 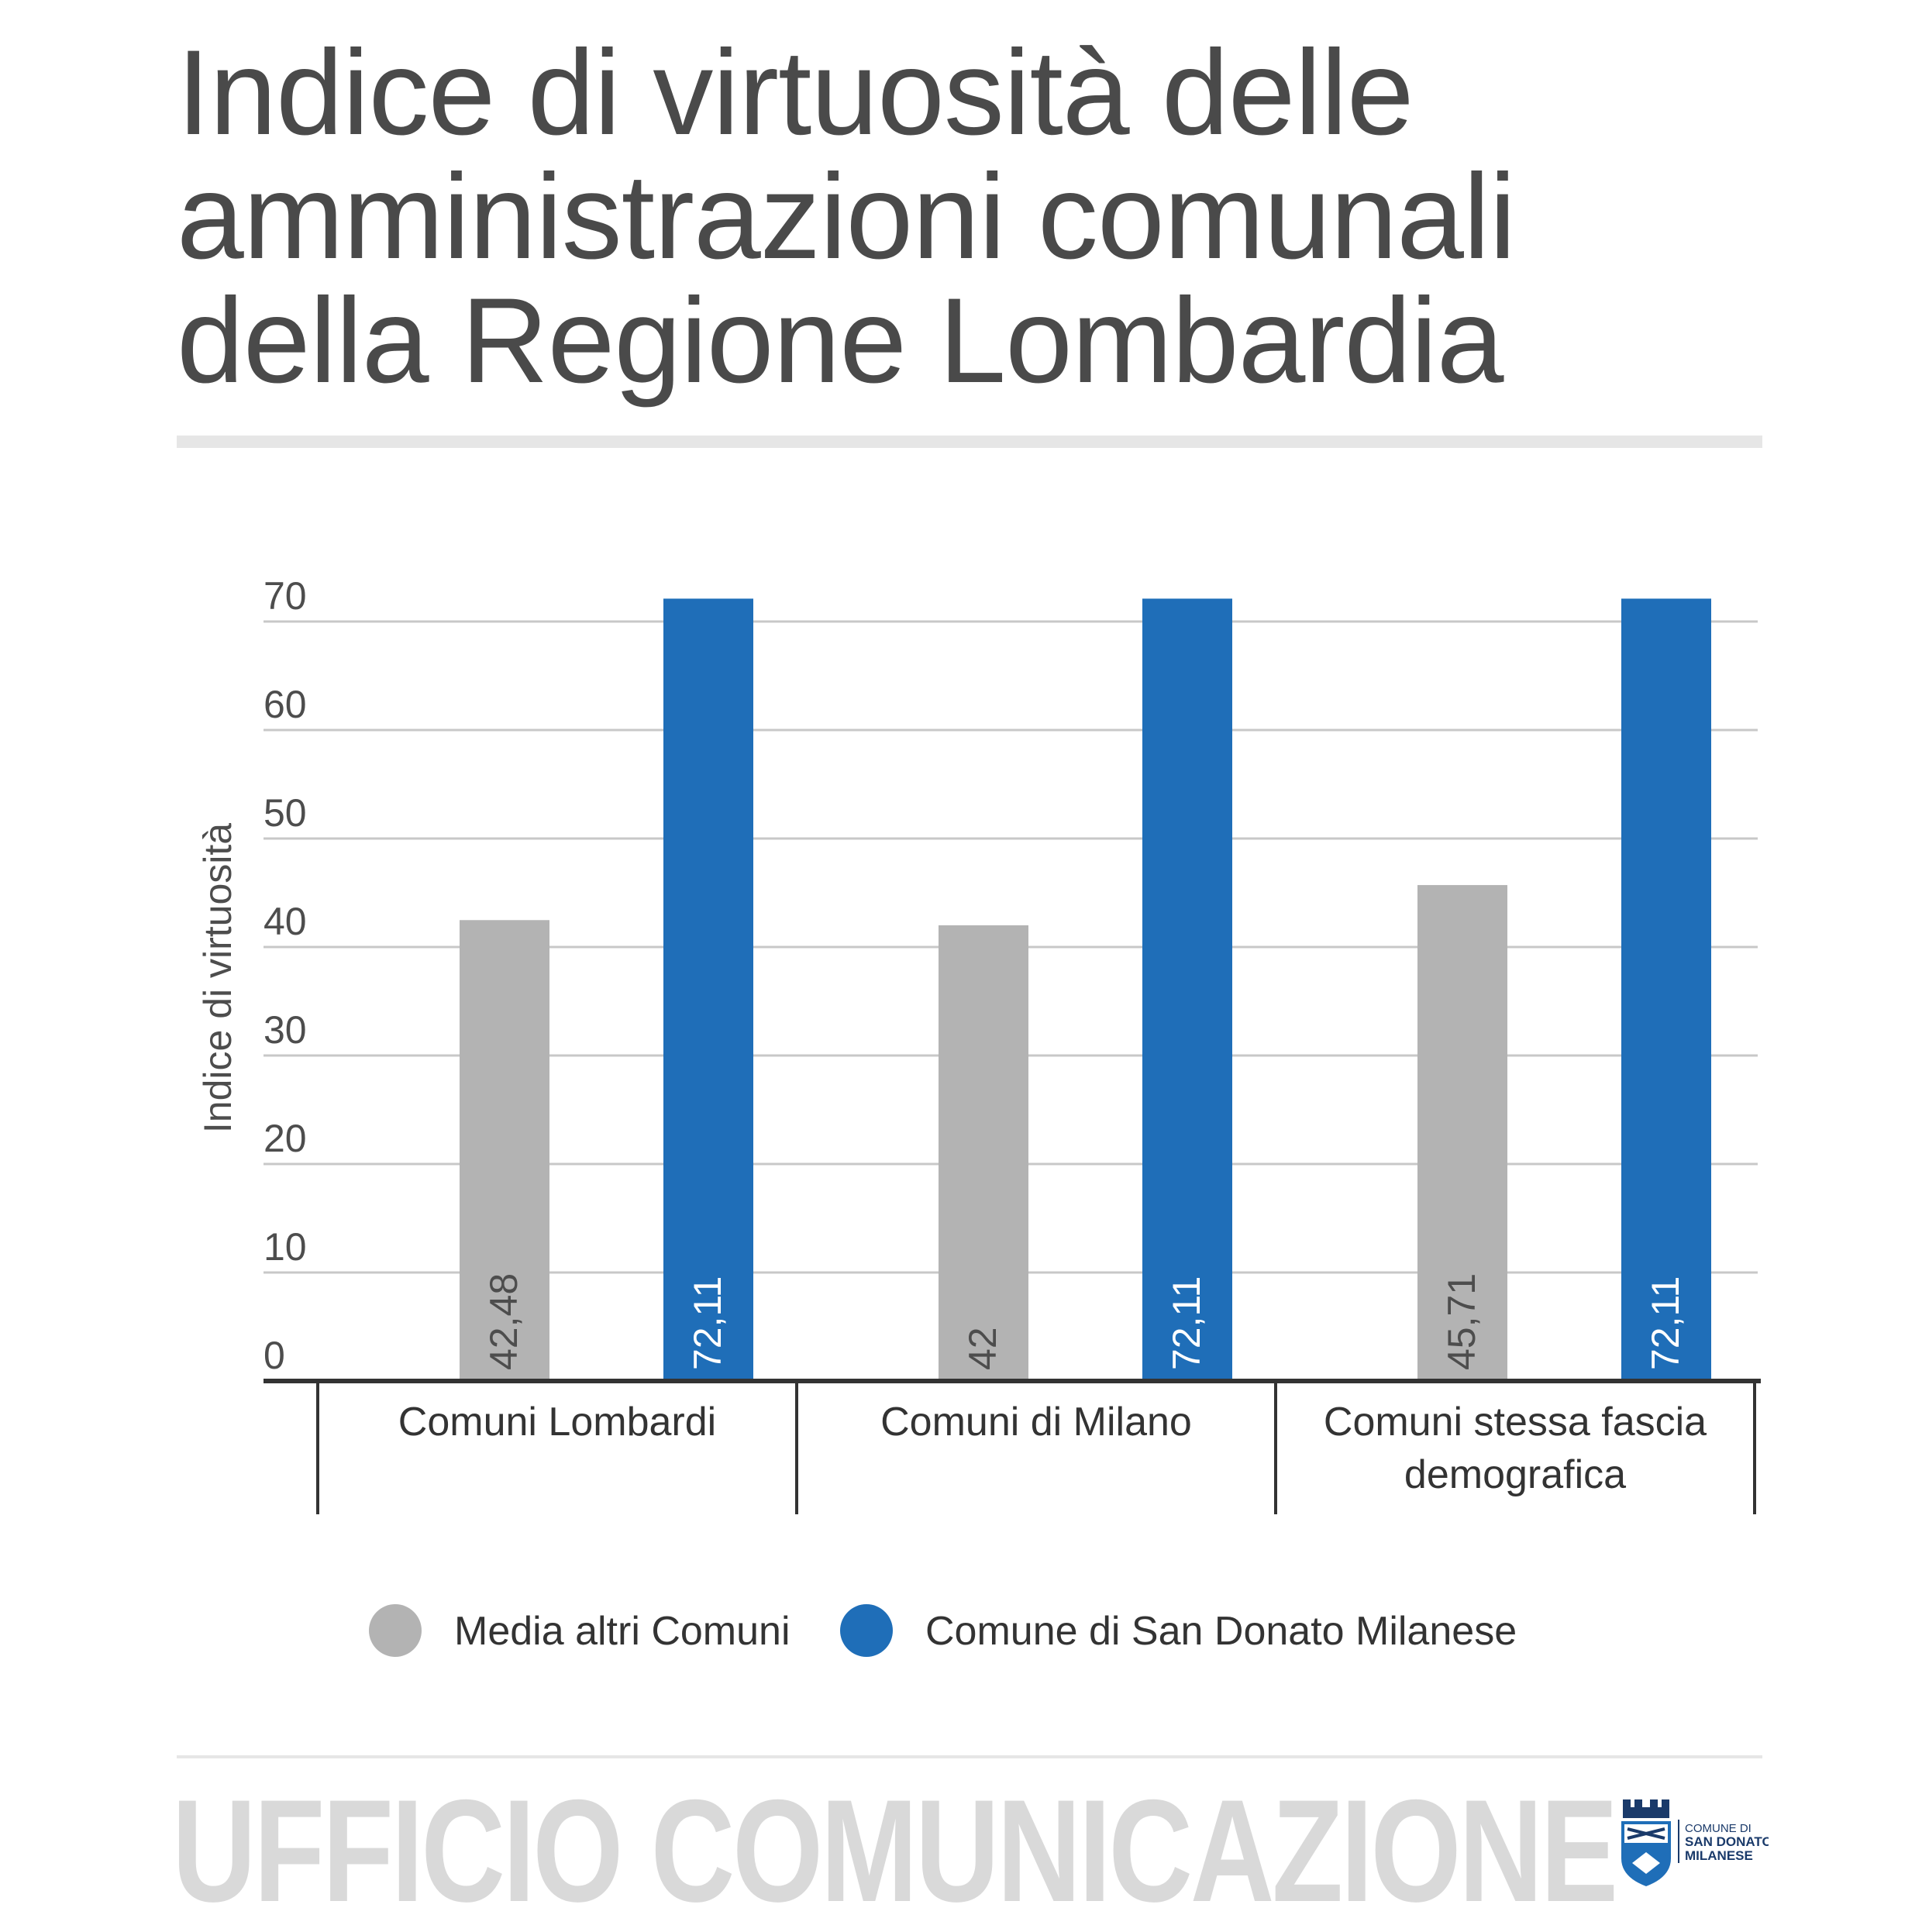 What do you see at coordinates (796, 93) in the screenshot?
I see `title-line-1: Indice di virtuosità delle` at bounding box center [796, 93].